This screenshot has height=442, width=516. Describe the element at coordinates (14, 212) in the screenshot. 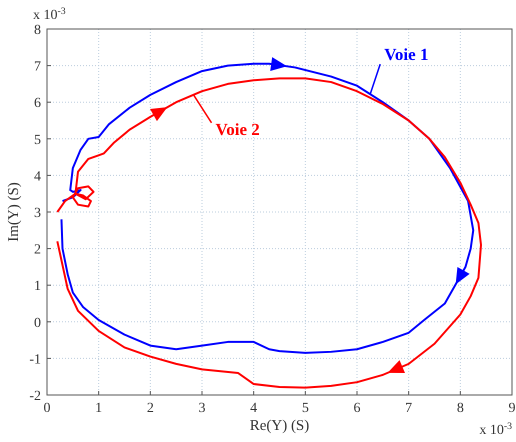

I see `y-axis-title: Im(Y) (S)` at that location.